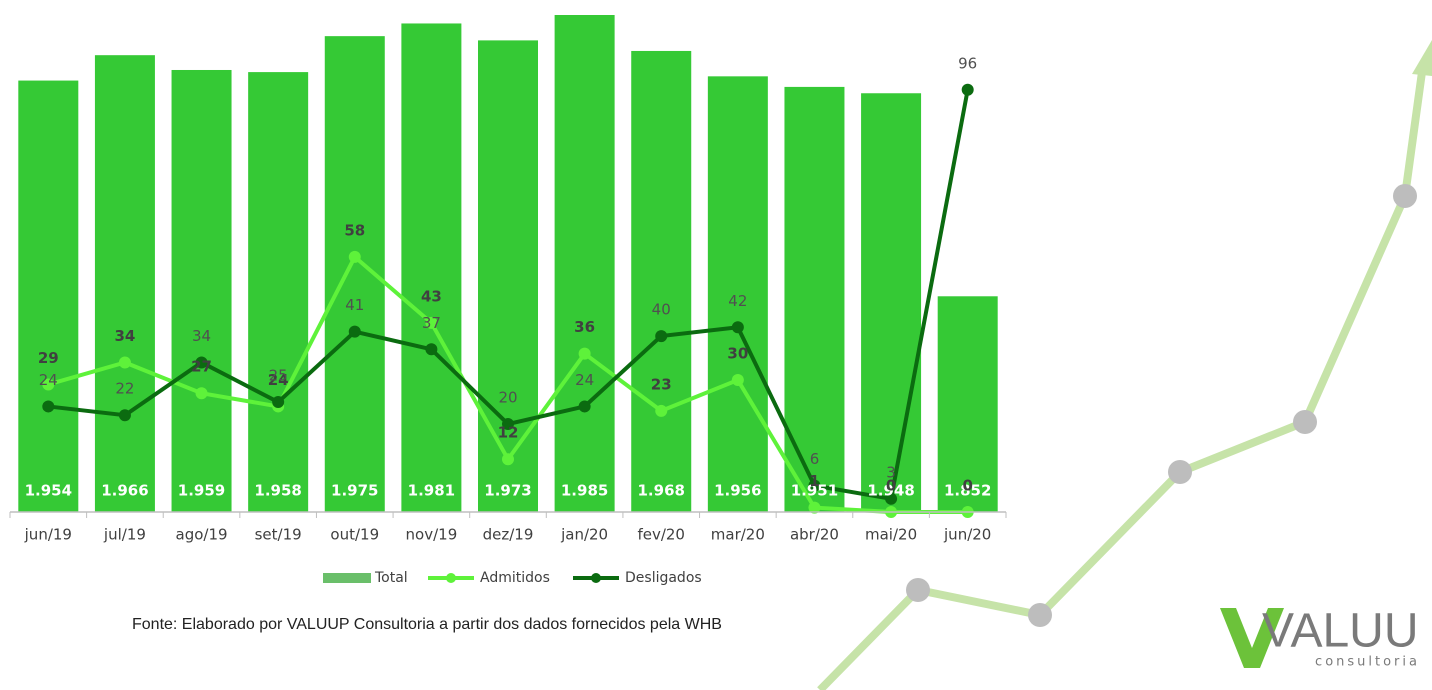  What do you see at coordinates (507, 398) in the screenshot?
I see `point-label: 20` at bounding box center [507, 398].